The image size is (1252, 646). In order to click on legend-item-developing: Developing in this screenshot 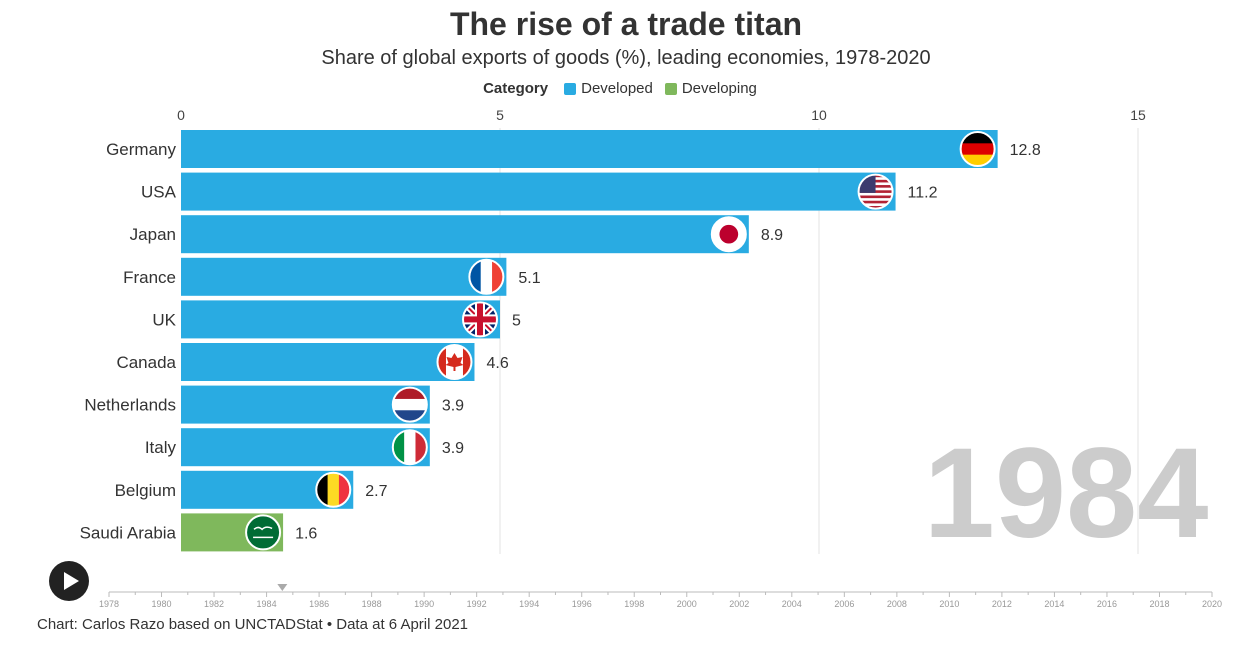, I will do `click(710, 88)`.